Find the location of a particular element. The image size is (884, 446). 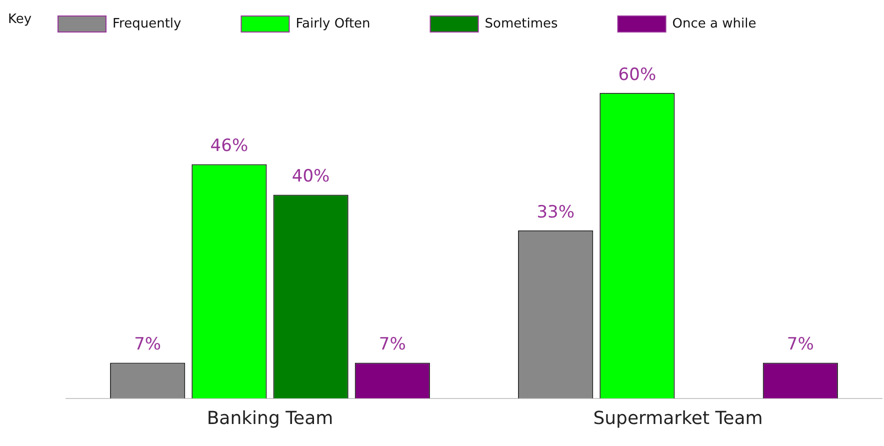

data-label: 46% is located at coordinates (229, 146).